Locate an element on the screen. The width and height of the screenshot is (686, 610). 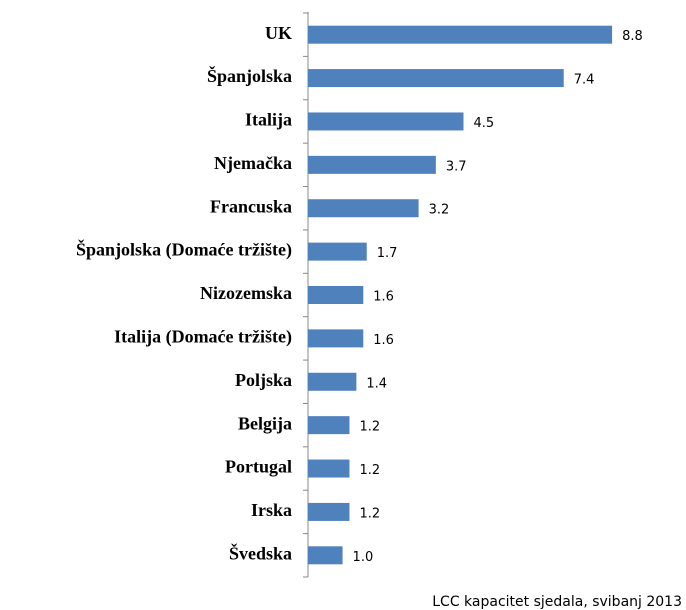
value-label: 1.0 is located at coordinates (363, 557).